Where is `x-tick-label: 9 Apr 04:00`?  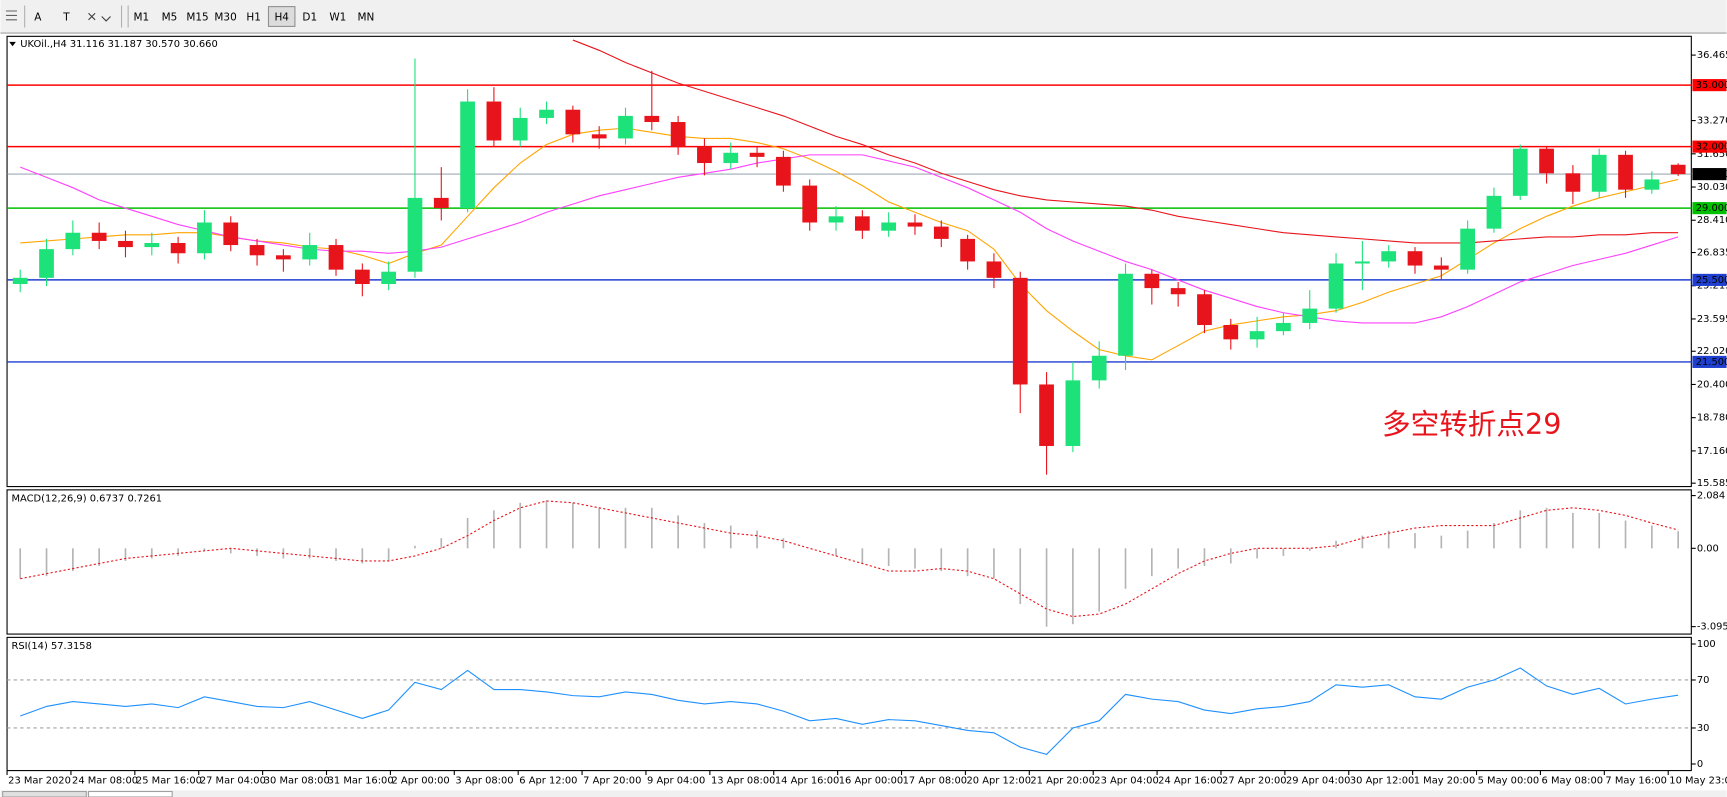
x-tick-label: 9 Apr 04:00 is located at coordinates (676, 780).